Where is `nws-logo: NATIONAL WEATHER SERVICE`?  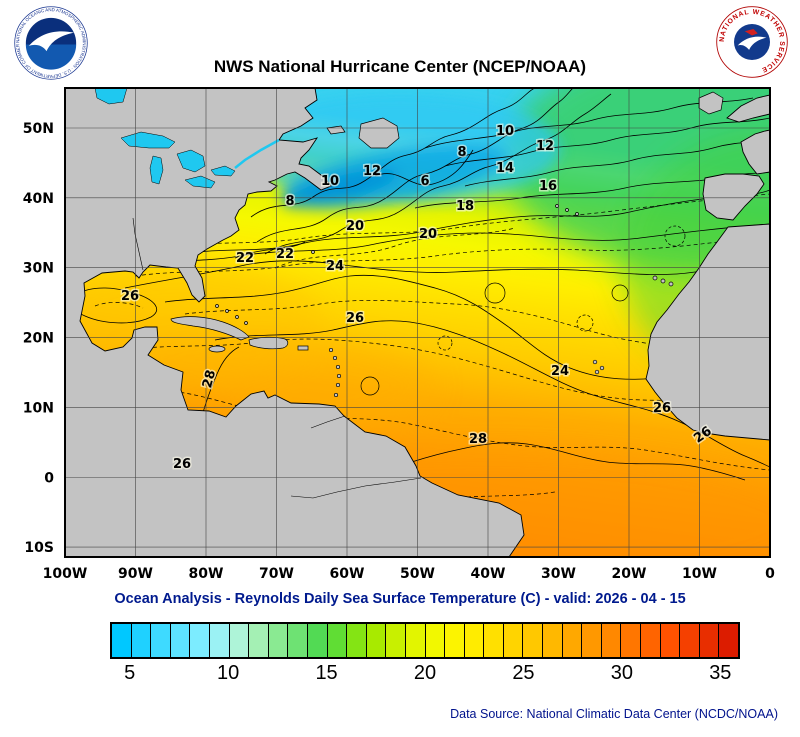
nws-logo: NATIONAL WEATHER SERVICE is located at coordinates (752, 42).